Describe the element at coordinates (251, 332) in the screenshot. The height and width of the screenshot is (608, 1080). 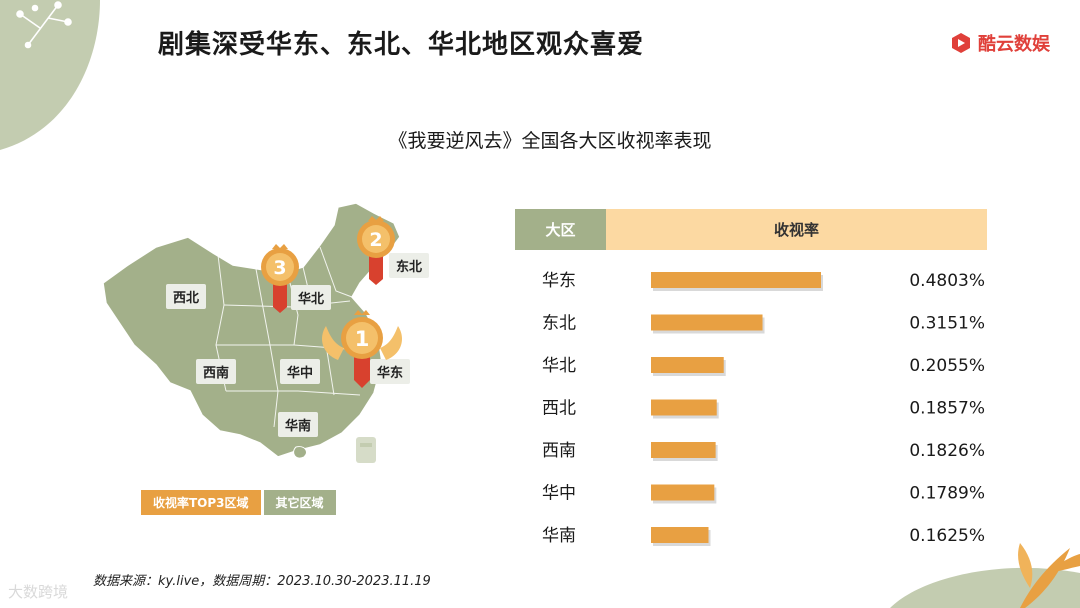
I see `china-map-shape` at that location.